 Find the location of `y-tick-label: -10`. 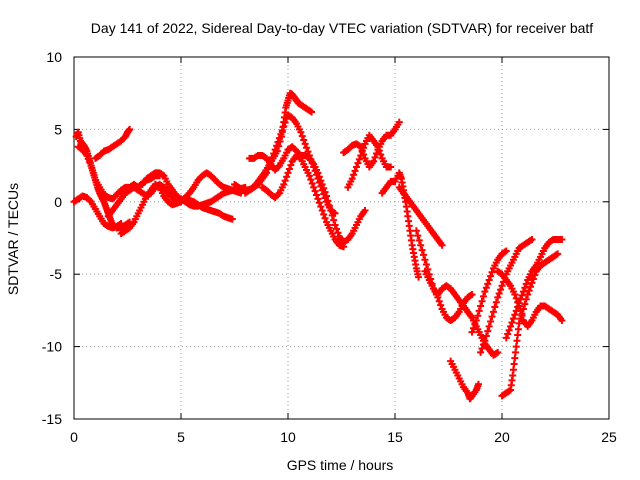

y-tick-label: -10 is located at coordinates (52, 347).